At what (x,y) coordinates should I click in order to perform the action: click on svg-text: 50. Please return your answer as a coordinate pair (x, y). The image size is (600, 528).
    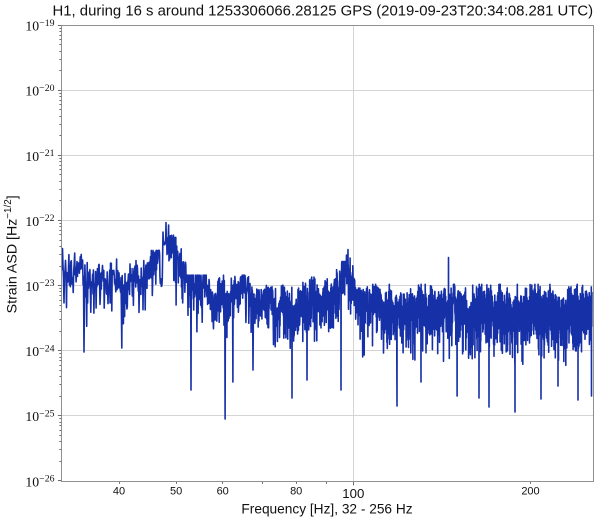
    Looking at the image, I should click on (176, 492).